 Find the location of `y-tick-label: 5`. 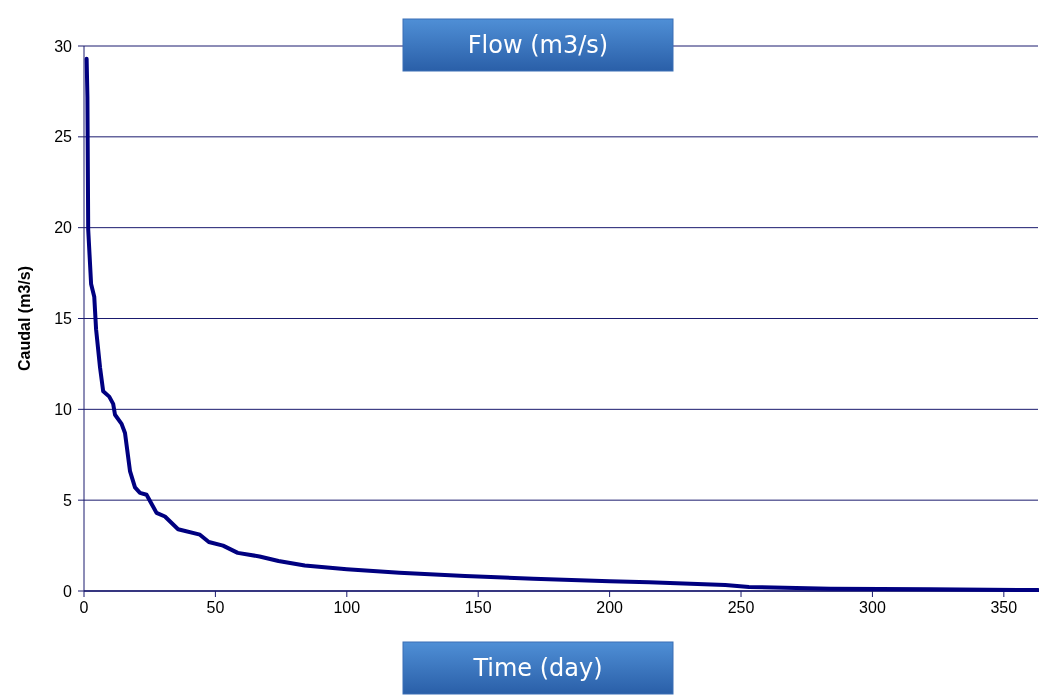

y-tick-label: 5 is located at coordinates (68, 500).